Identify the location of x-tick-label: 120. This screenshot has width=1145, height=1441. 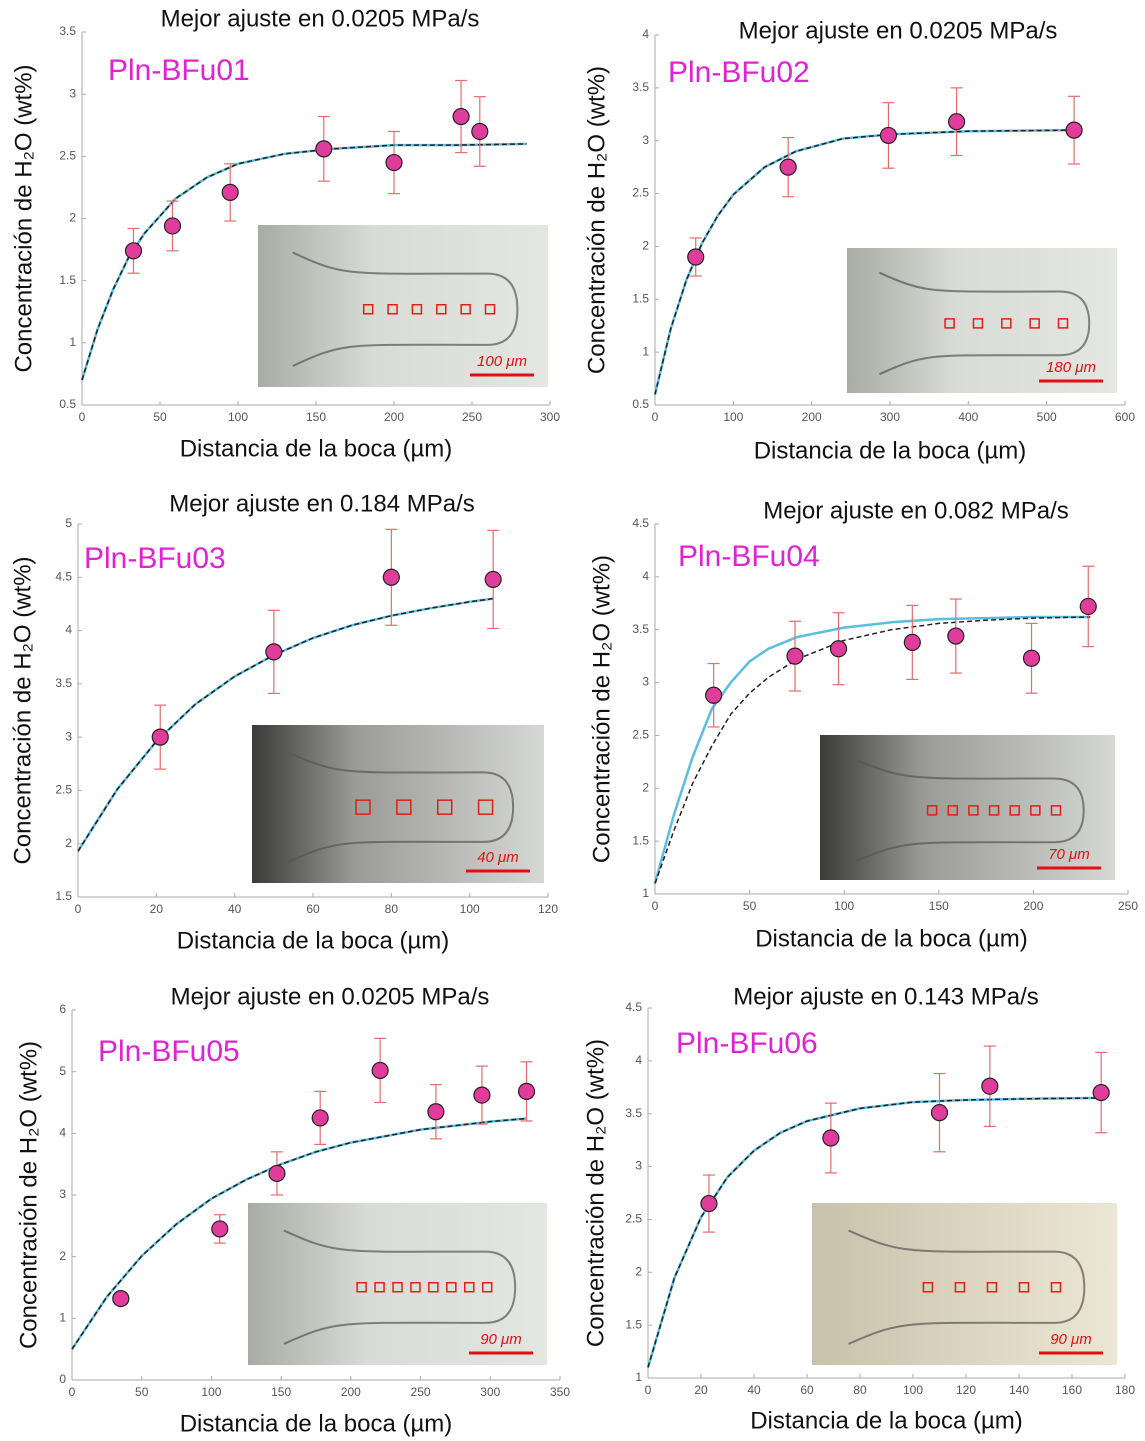
(966, 1390).